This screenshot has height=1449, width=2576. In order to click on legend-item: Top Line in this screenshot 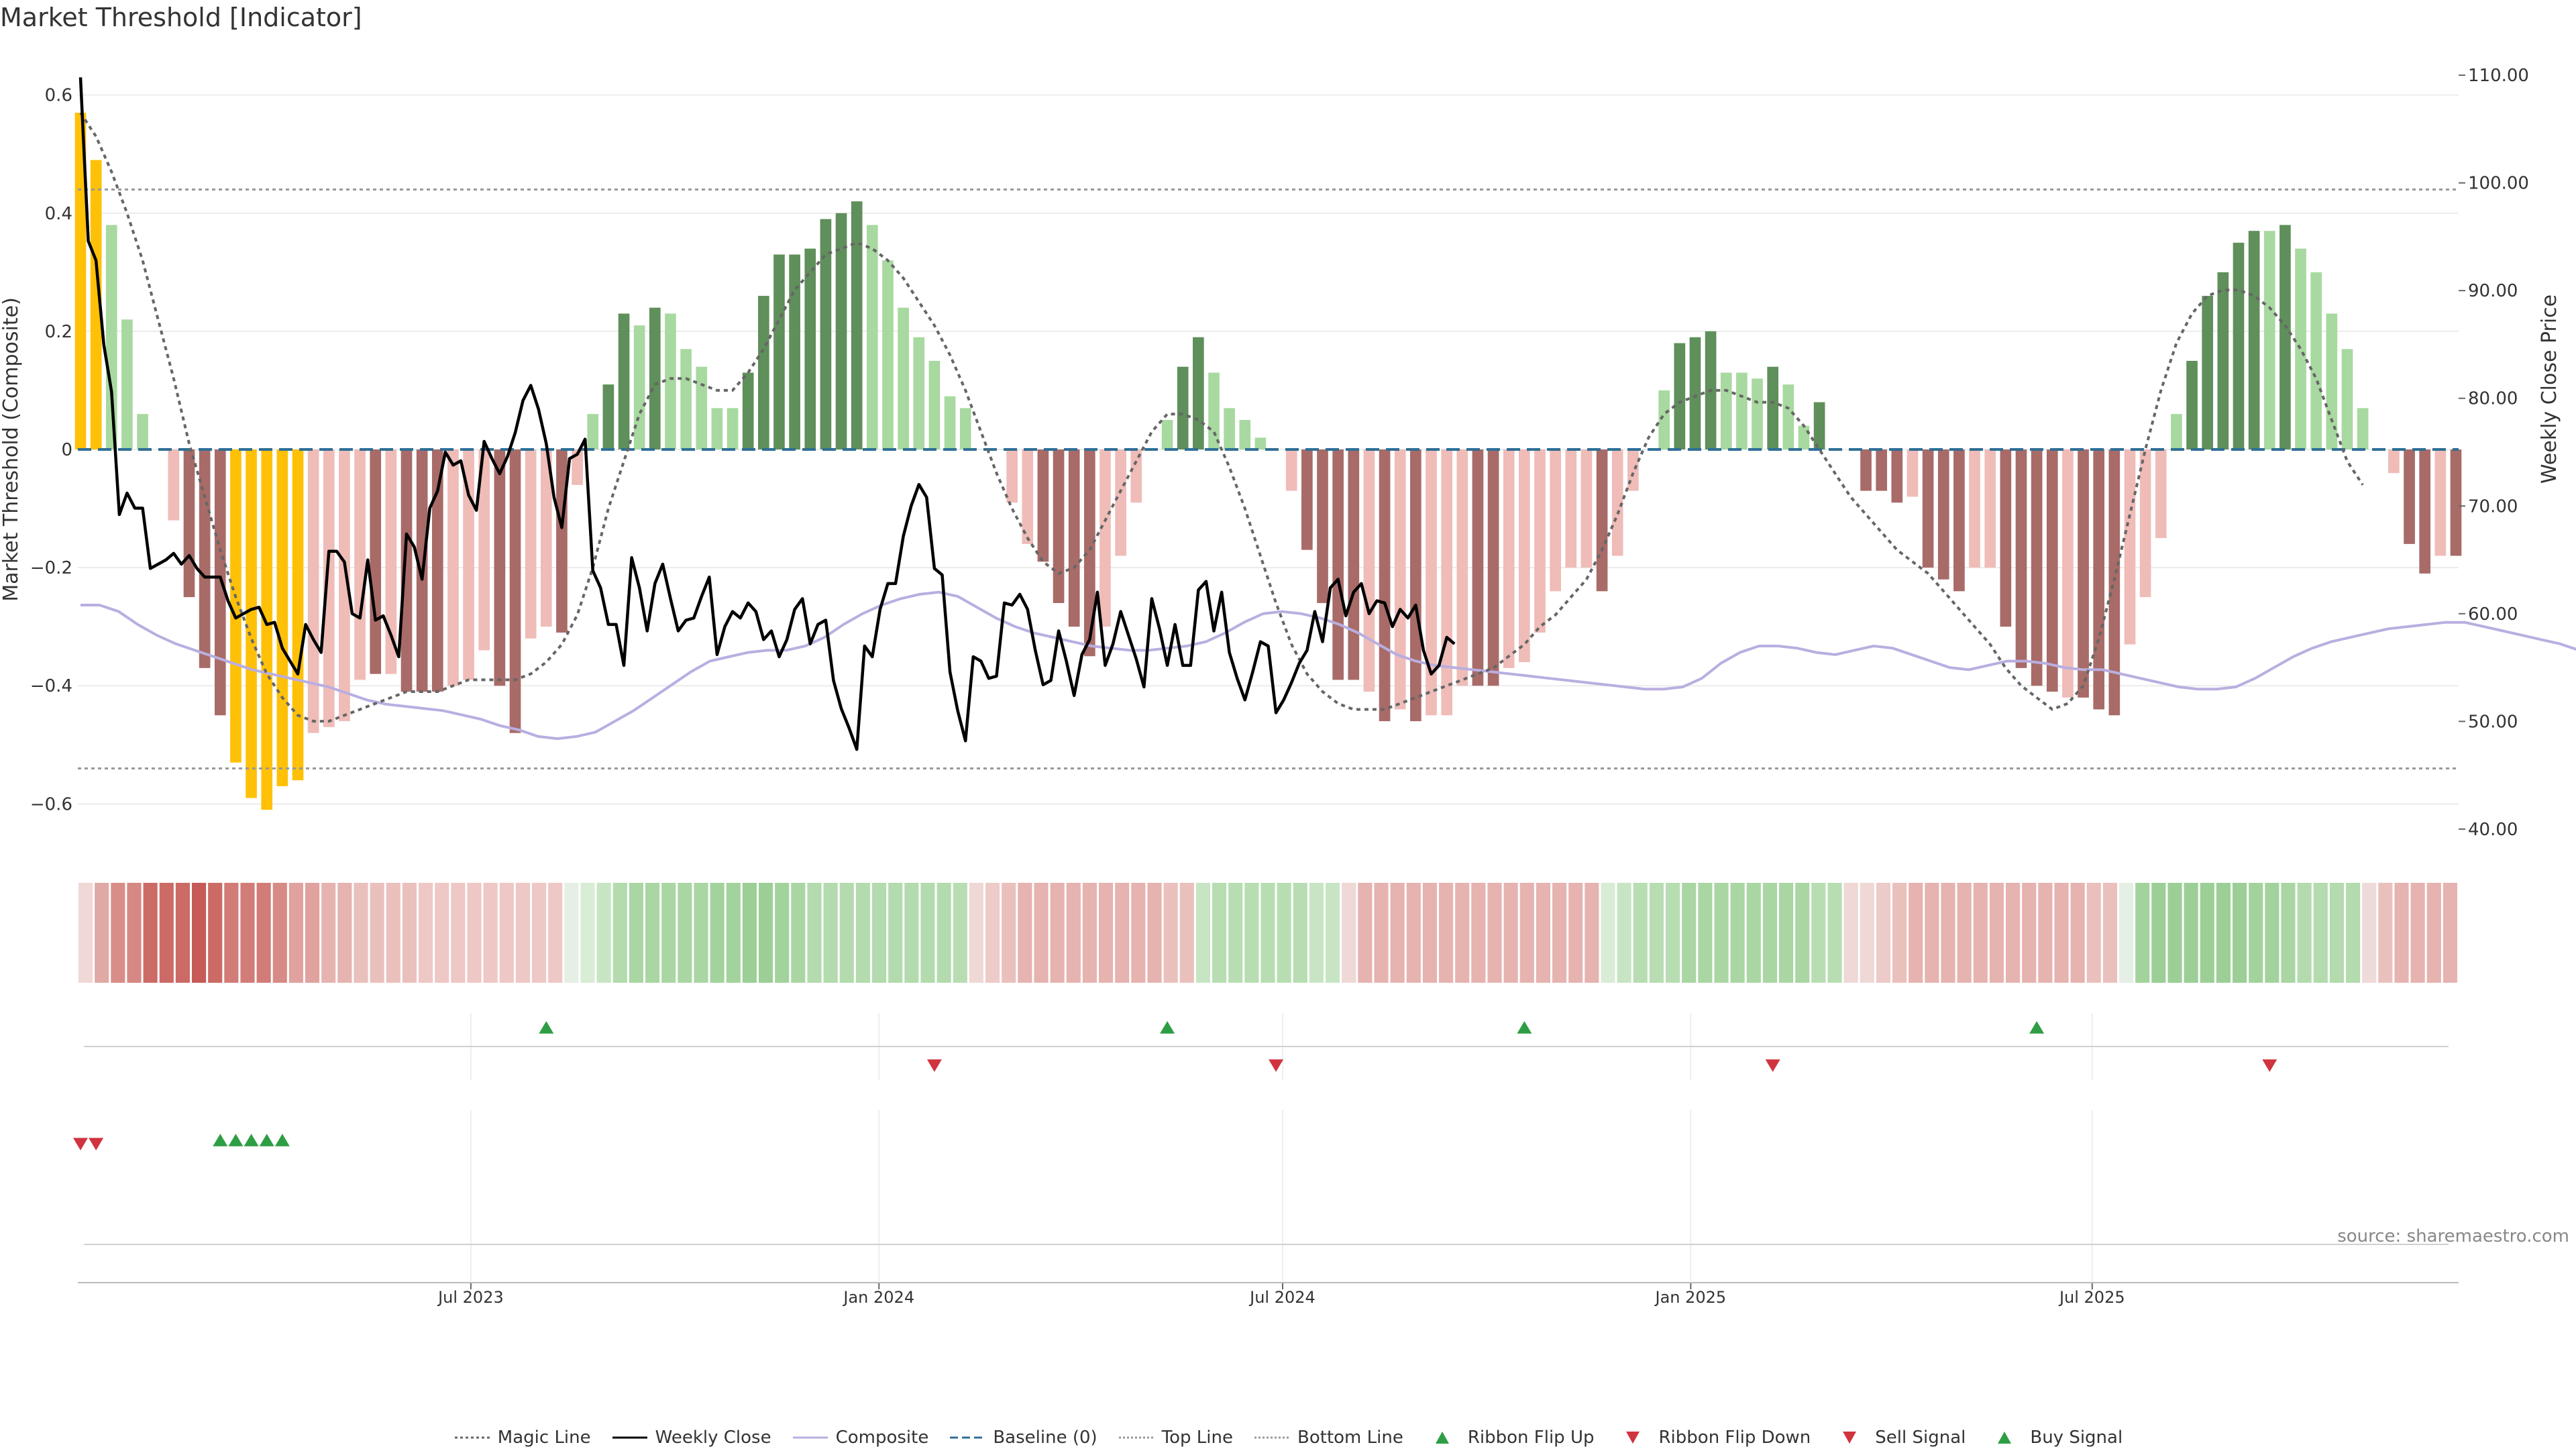, I will do `click(1175, 1438)`.